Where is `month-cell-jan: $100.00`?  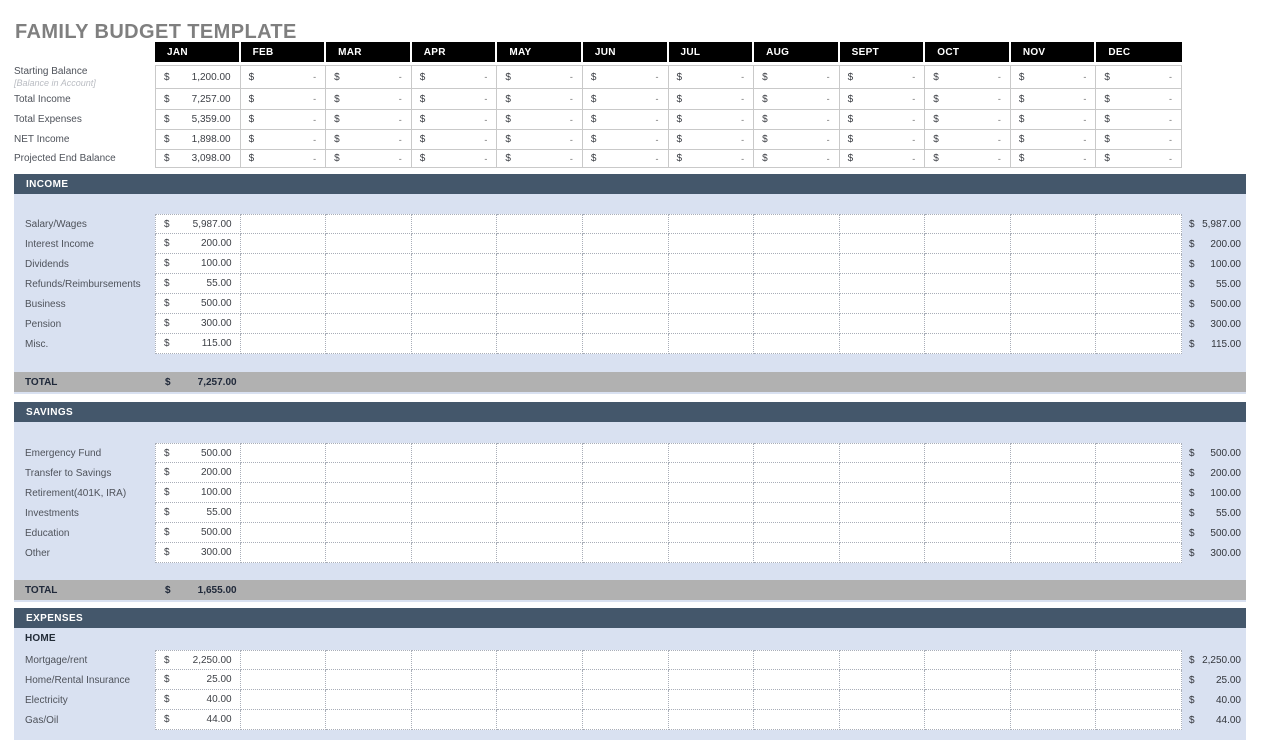
month-cell-jan: $100.00 is located at coordinates (198, 264).